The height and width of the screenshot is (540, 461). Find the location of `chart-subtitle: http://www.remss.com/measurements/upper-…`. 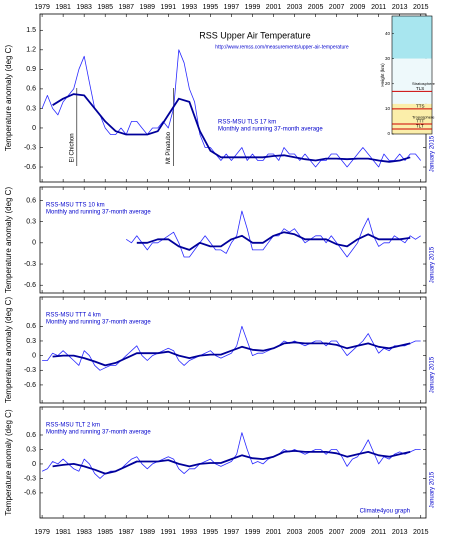

chart-subtitle: http://www.remss.com/measurements/upper-… is located at coordinates (282, 47).